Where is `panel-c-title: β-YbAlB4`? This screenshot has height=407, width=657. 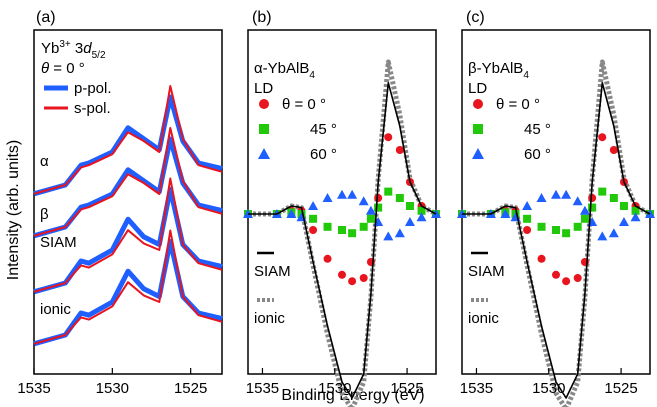
panel-c-title: β-YbAlB4 is located at coordinates (498, 70).